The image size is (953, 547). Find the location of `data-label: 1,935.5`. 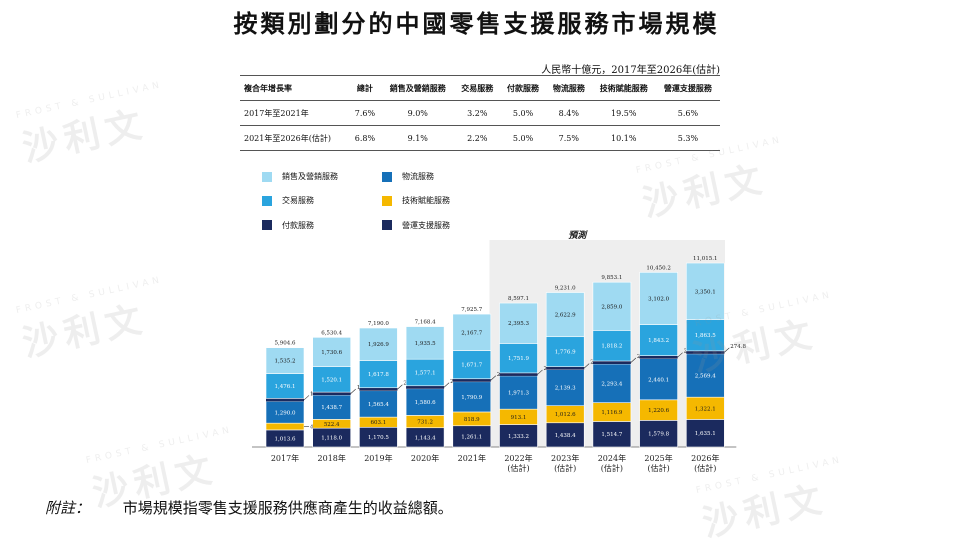

data-label: 1,935.5 is located at coordinates (425, 344).